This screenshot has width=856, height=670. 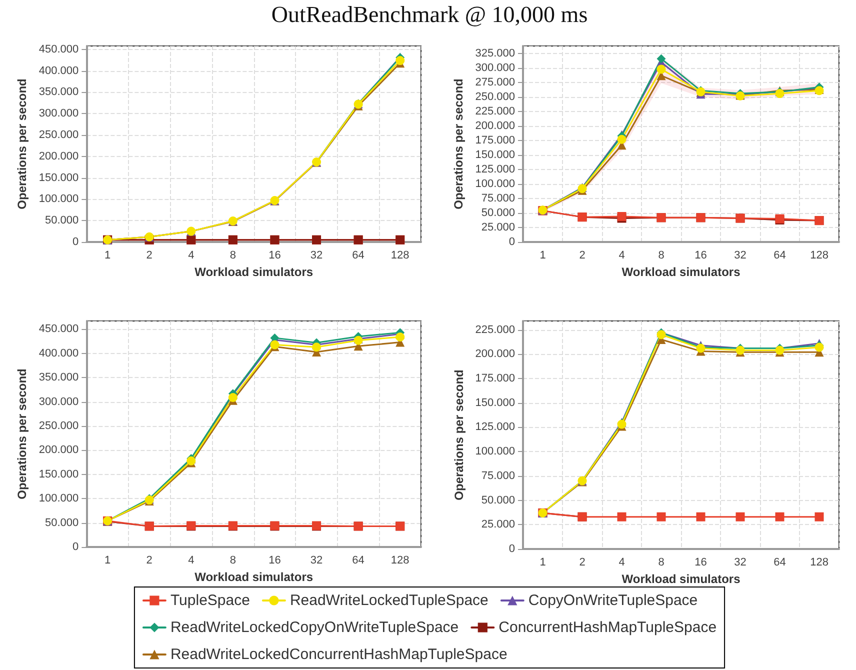 What do you see at coordinates (389, 600) in the screenshot?
I see `legend-label: ReadWriteLockedTupleSpace` at bounding box center [389, 600].